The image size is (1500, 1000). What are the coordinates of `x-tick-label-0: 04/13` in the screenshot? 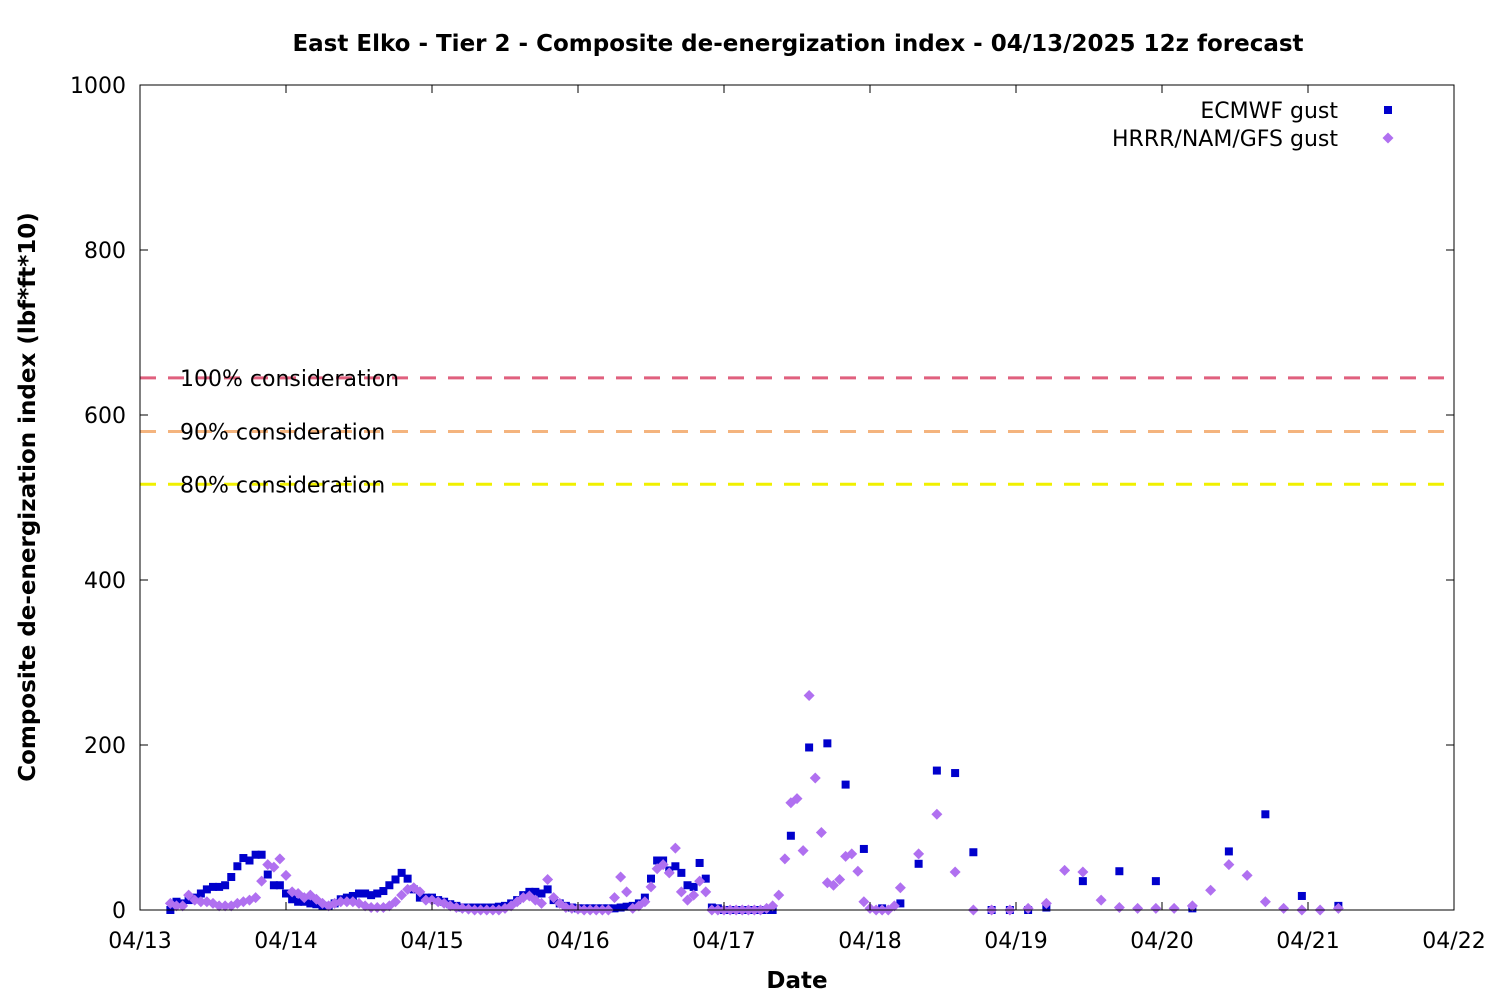 It's located at (139, 941).